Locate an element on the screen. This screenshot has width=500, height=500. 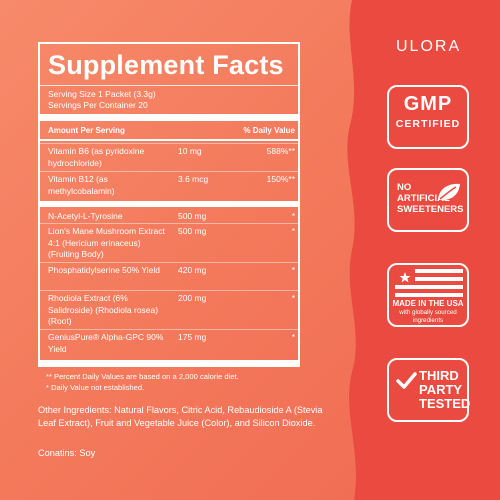
no-artificial-text: NO ARTIFICIAL SWEETENERS is located at coordinates (430, 198).